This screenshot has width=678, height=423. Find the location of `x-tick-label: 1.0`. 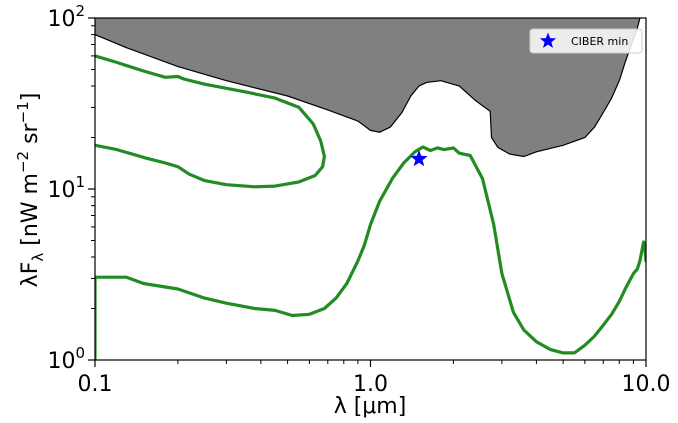

x-tick-label: 1.0 is located at coordinates (370, 384).